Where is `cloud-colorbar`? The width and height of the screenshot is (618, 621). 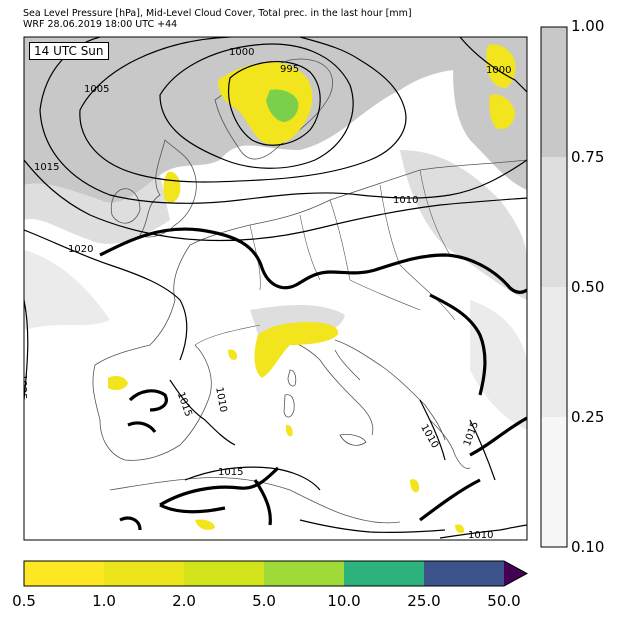
cloud-colorbar is located at coordinates (554, 287).